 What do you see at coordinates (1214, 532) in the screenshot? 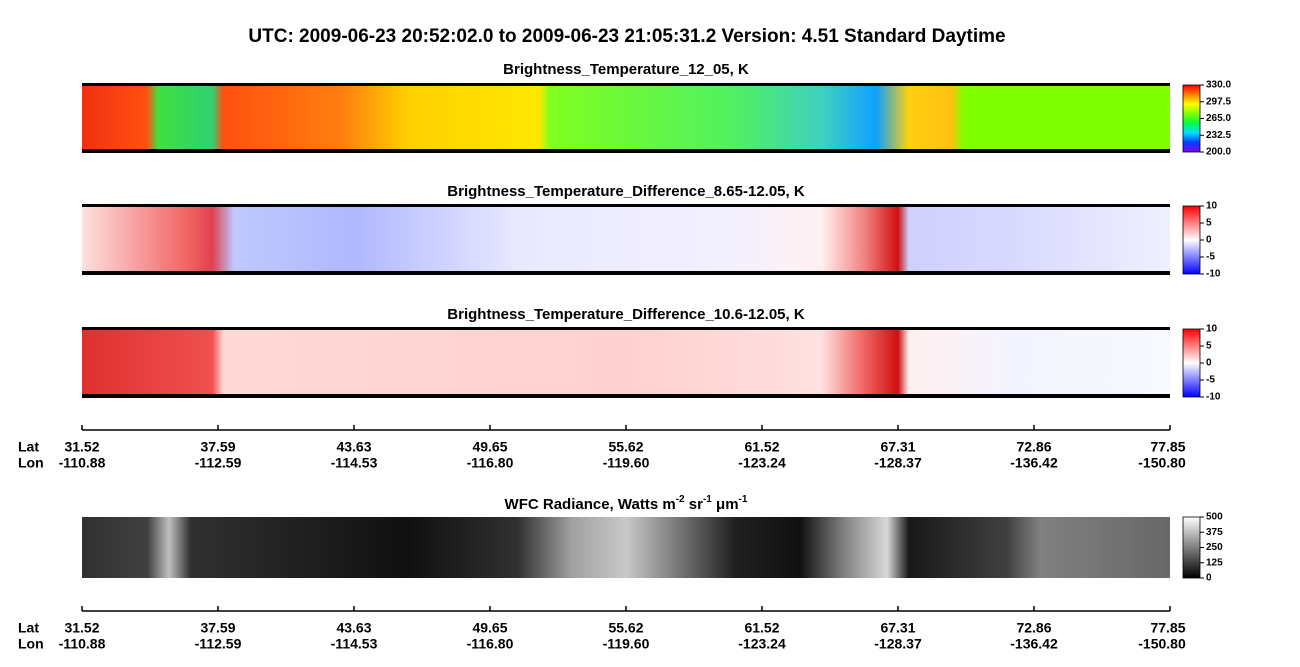
I see `colorbar-tick-label: 375` at bounding box center [1214, 532].